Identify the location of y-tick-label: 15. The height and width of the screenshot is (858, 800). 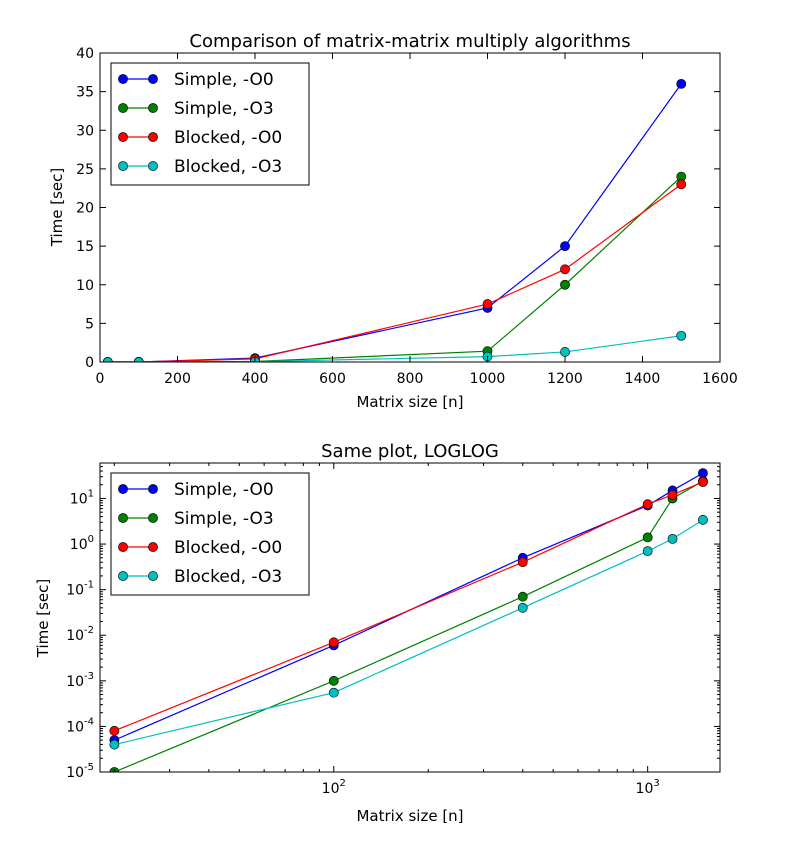
(85, 247).